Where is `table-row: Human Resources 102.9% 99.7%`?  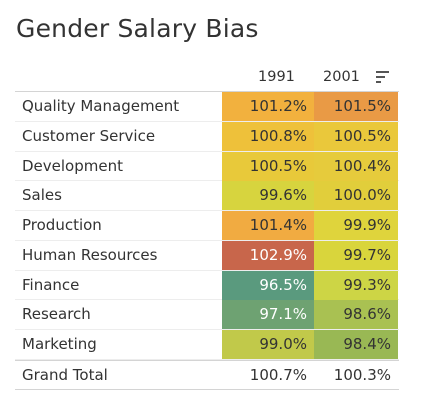 table-row: Human Resources 102.9% 99.7% is located at coordinates (207, 255).